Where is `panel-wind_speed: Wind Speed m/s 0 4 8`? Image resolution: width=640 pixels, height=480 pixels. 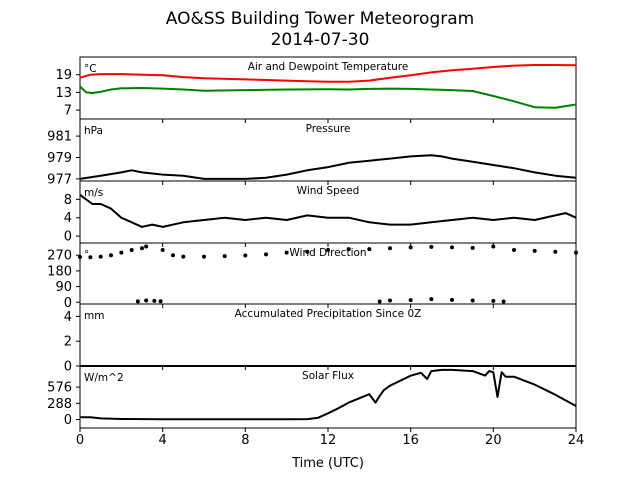
panel-wind_speed: Wind Speed m/s 0 4 8 is located at coordinates (320, 213).